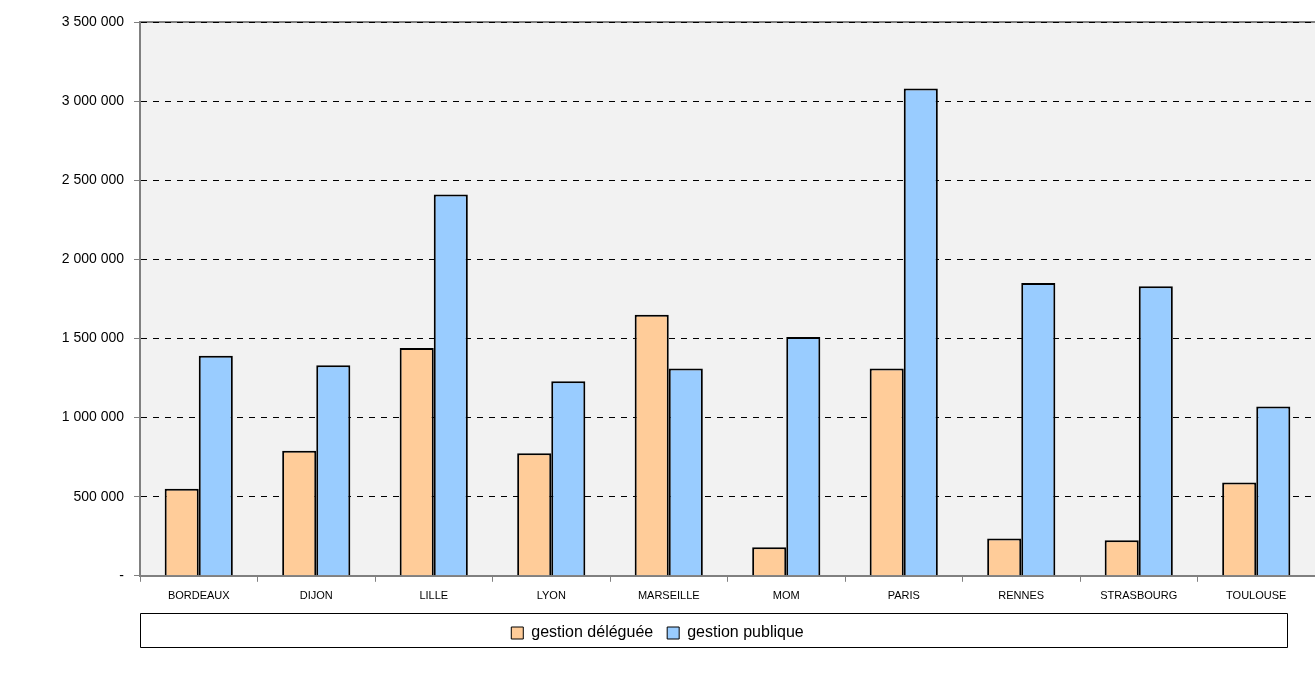 This screenshot has width=1315, height=675. I want to click on x-tick-label: RENNES, so click(1021, 595).